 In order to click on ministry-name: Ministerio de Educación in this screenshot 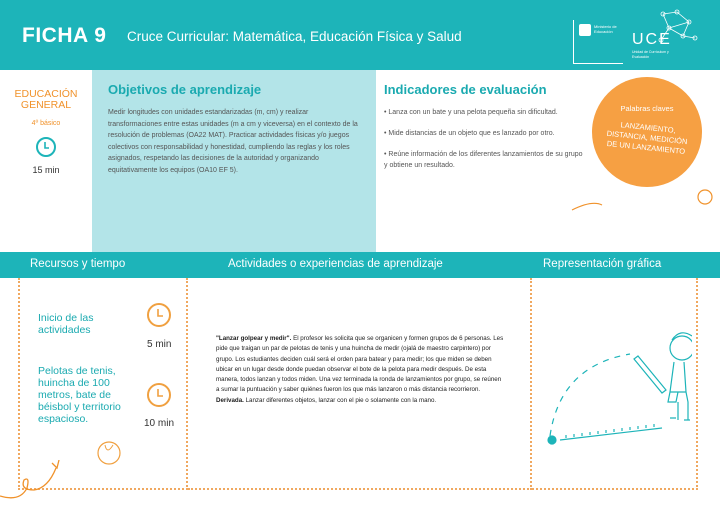, I will do `click(605, 29)`.